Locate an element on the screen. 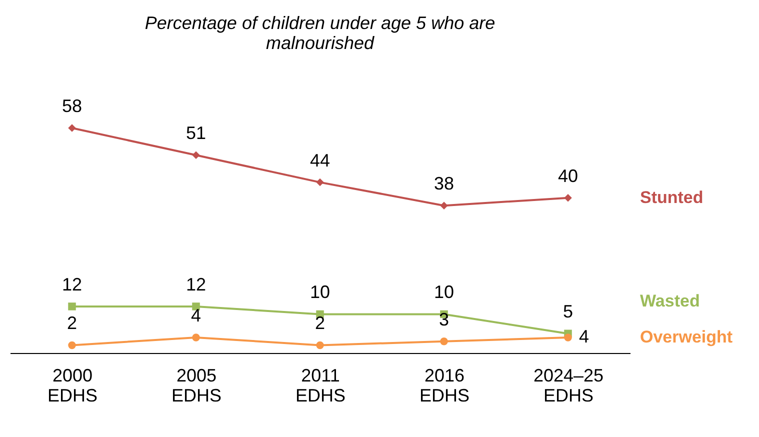 This screenshot has height=437, width=759. text: Wasted is located at coordinates (670, 300).